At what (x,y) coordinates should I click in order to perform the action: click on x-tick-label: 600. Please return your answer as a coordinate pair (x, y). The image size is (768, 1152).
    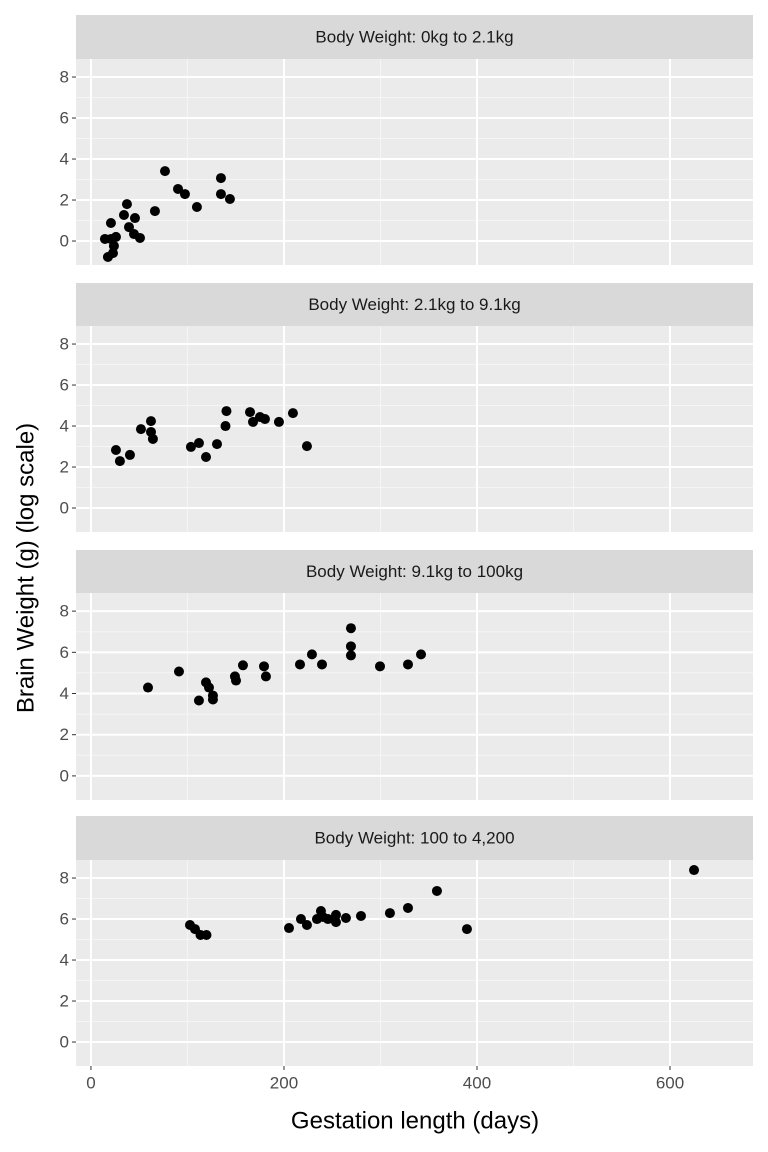
    Looking at the image, I should click on (670, 1082).